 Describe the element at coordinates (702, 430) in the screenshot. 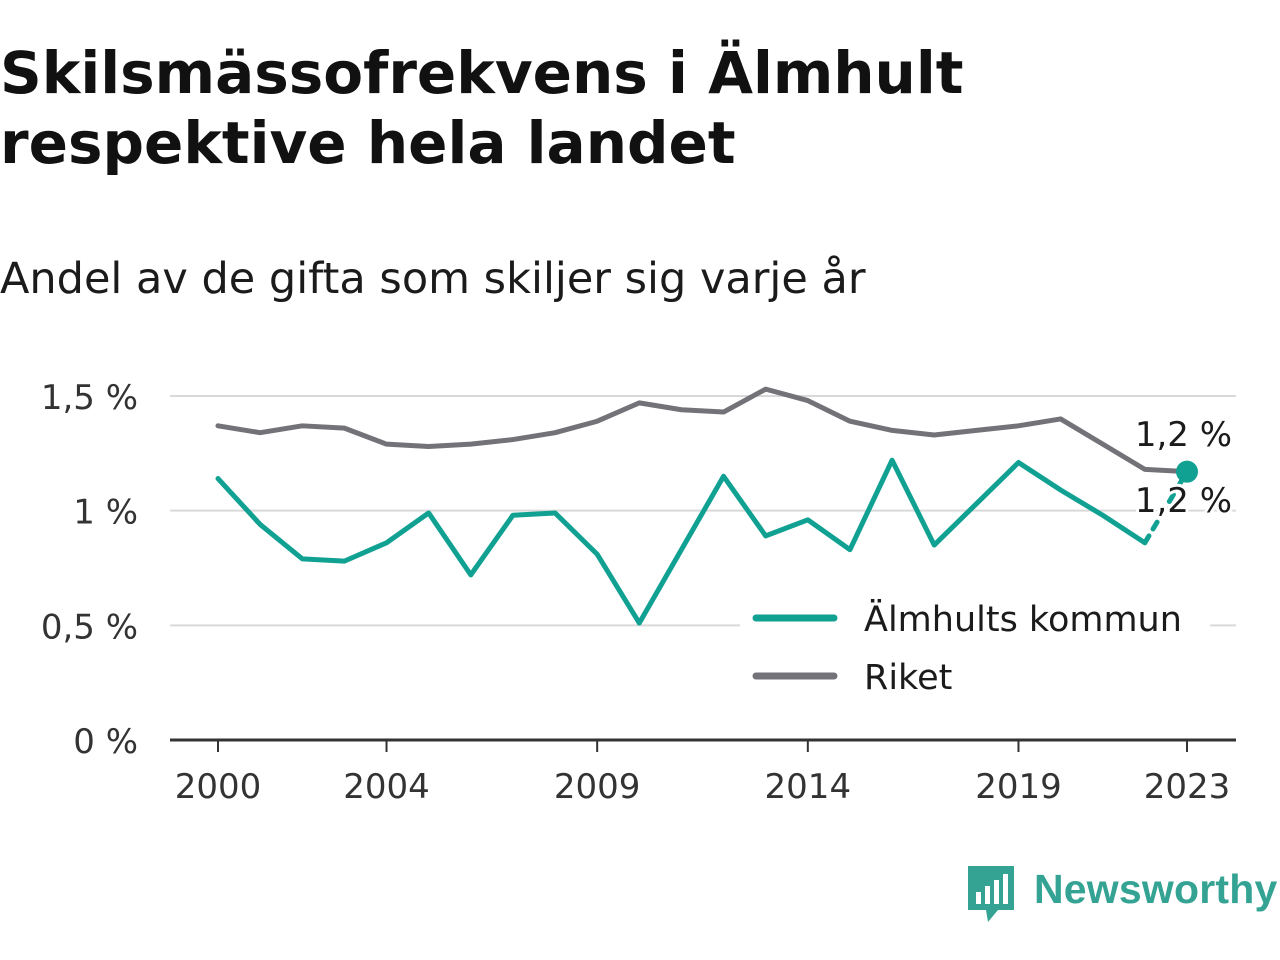

I see `series-line-riket` at that location.